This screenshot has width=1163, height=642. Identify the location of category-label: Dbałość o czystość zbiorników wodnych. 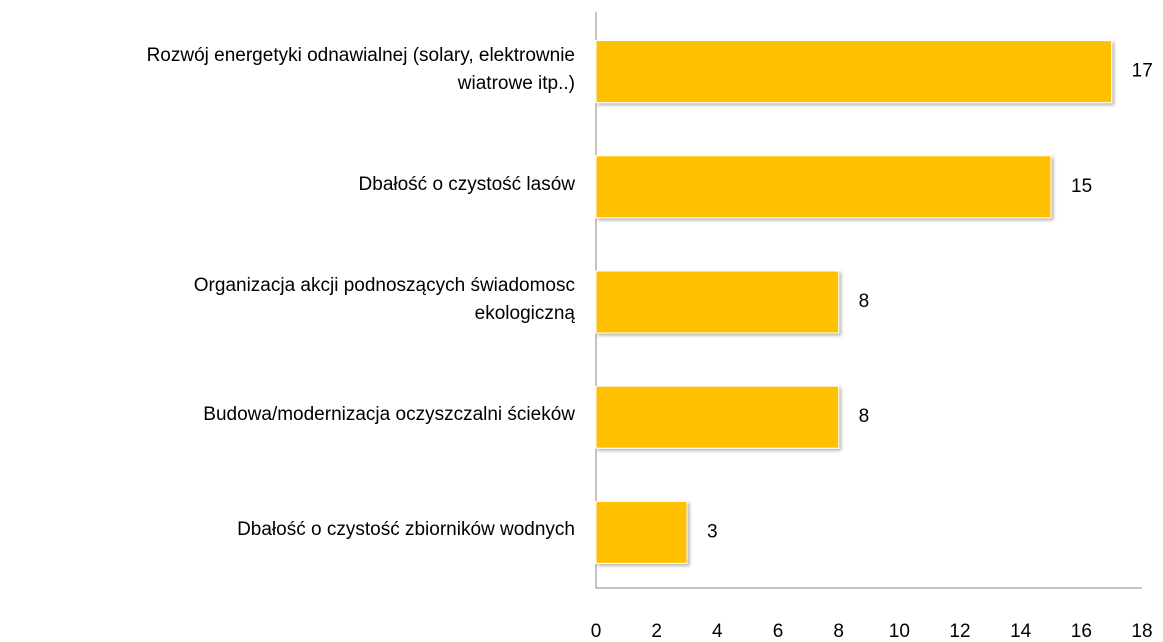
(406, 530).